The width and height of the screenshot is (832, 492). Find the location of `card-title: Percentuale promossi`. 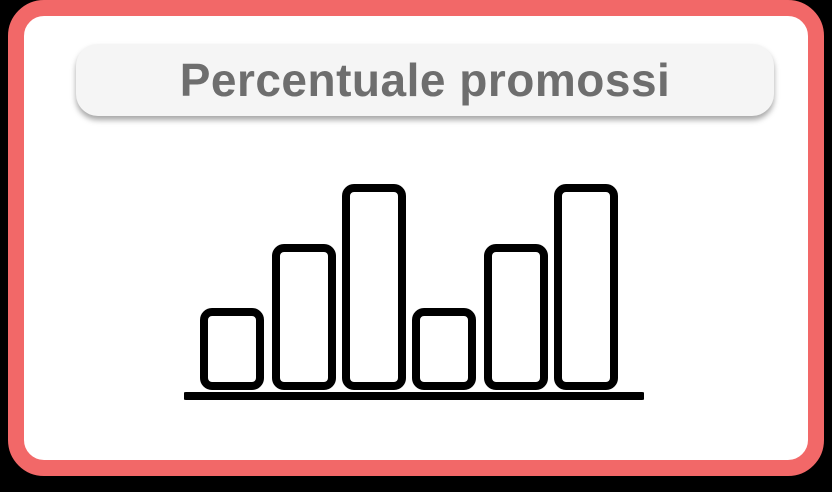

card-title: Percentuale promossi is located at coordinates (425, 80).